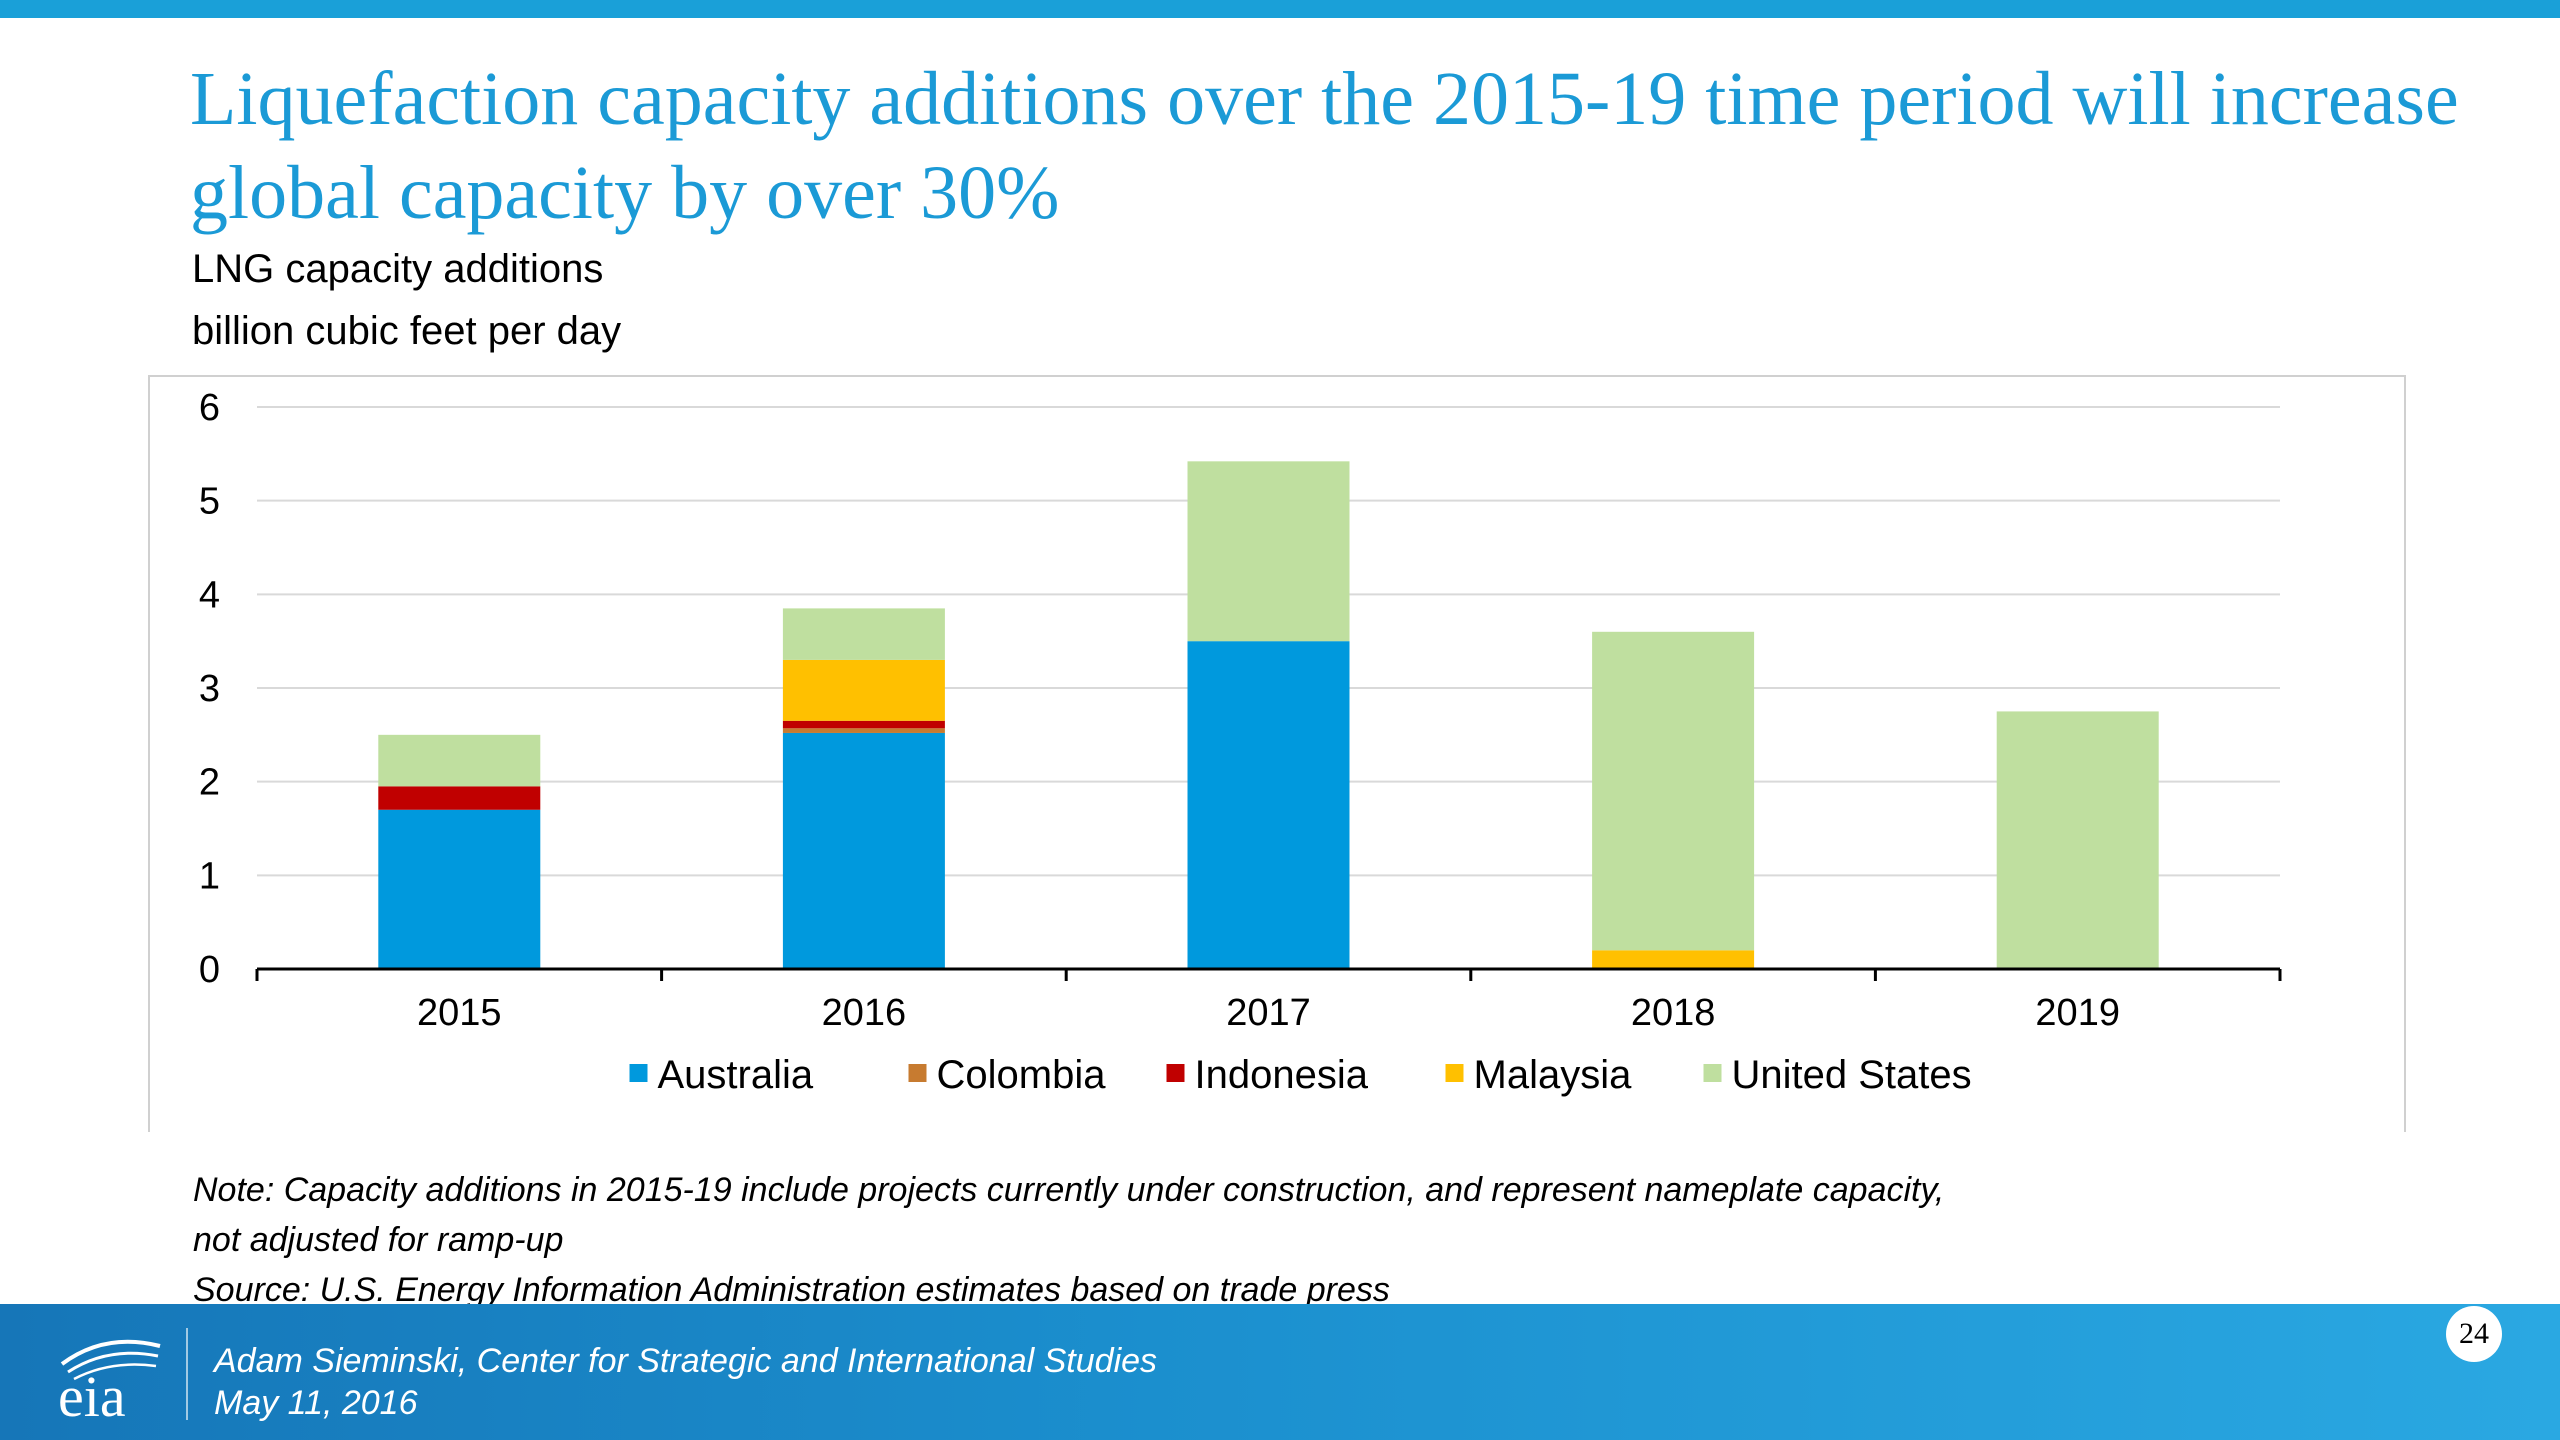  I want to click on legend-swatch-united-states, so click(1712, 1073).